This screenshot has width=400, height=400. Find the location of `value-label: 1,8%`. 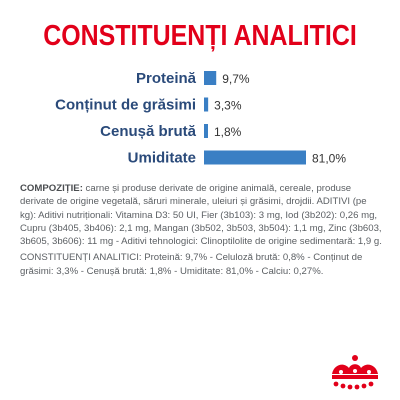

value-label: 1,8% is located at coordinates (228, 132).